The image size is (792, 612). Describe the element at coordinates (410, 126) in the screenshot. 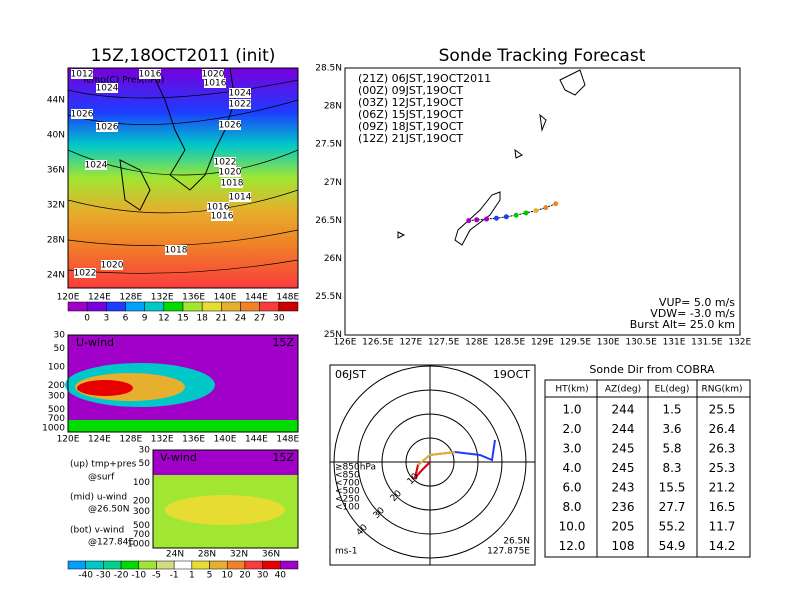

I see `legend-entry: (09Z) 18JST,19OCT` at that location.